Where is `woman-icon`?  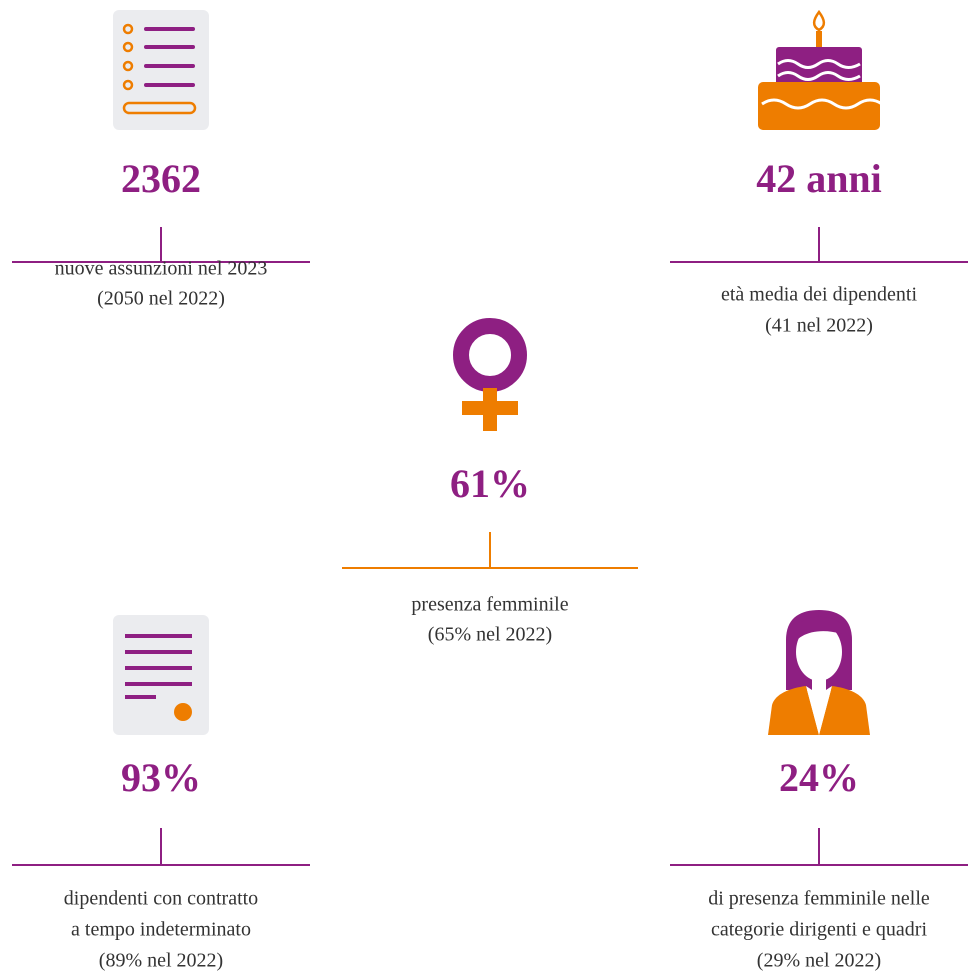
woman-icon is located at coordinates (819, 672).